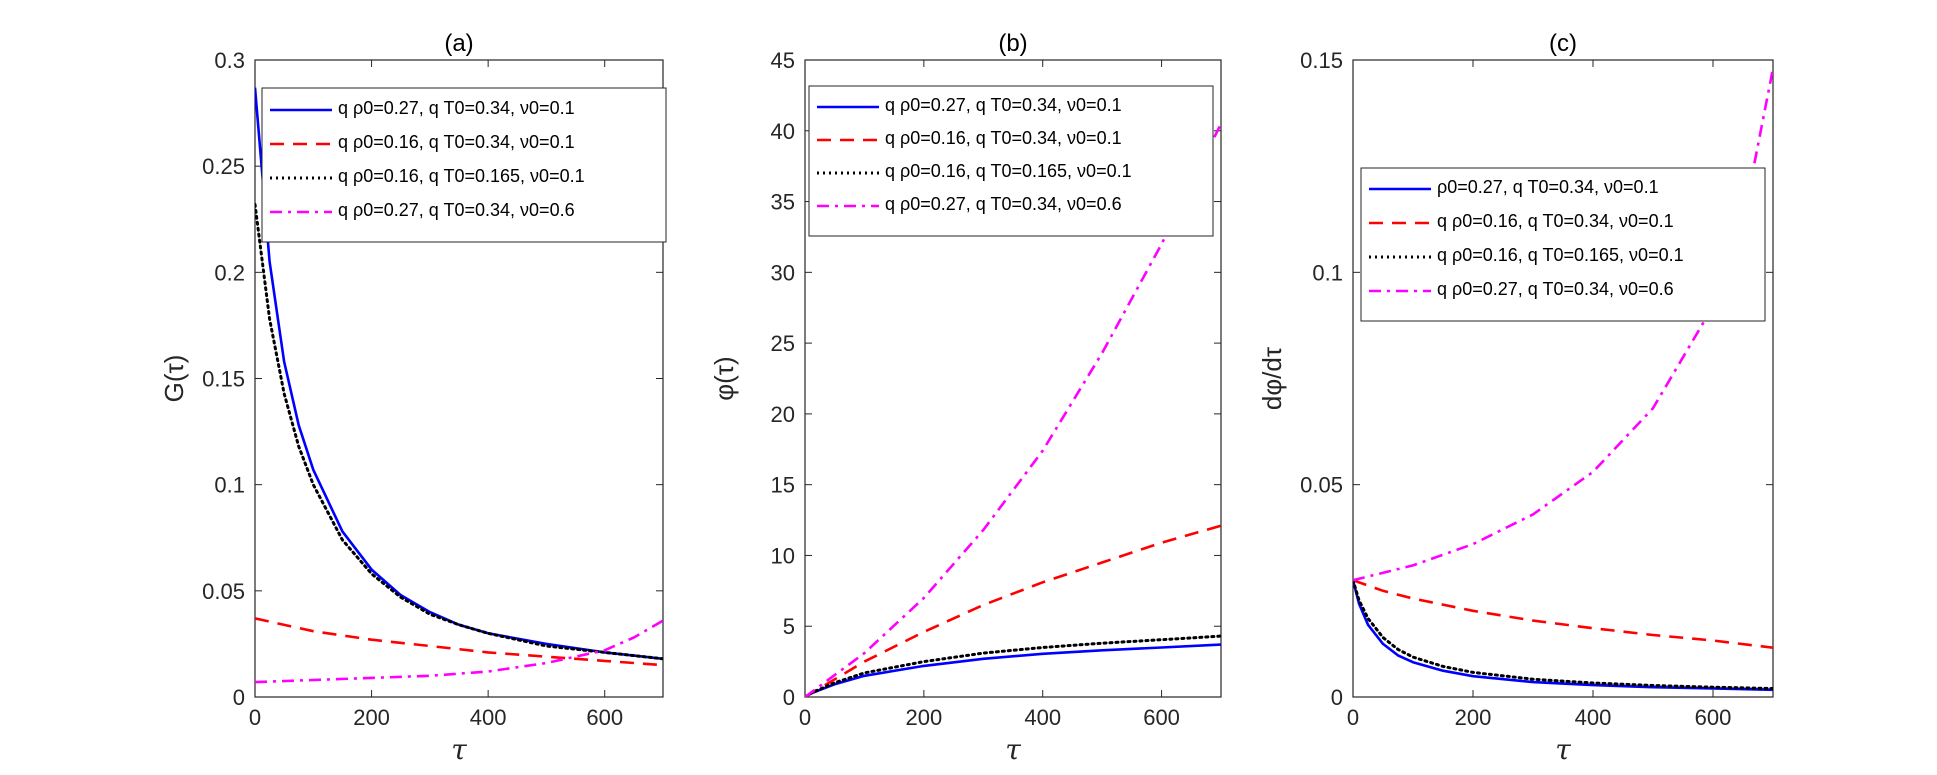 The height and width of the screenshot is (775, 1937). What do you see at coordinates (783, 272) in the screenshot?
I see `y-tick-label: 30` at bounding box center [783, 272].